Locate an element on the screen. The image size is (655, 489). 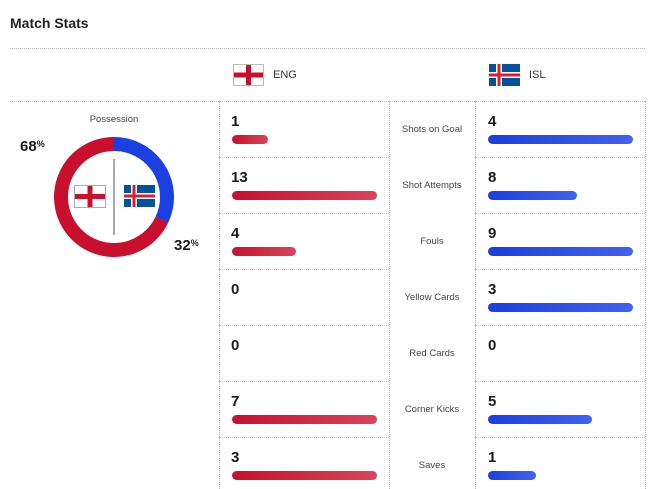
stat-label: Shots on Goal is located at coordinates (432, 129).